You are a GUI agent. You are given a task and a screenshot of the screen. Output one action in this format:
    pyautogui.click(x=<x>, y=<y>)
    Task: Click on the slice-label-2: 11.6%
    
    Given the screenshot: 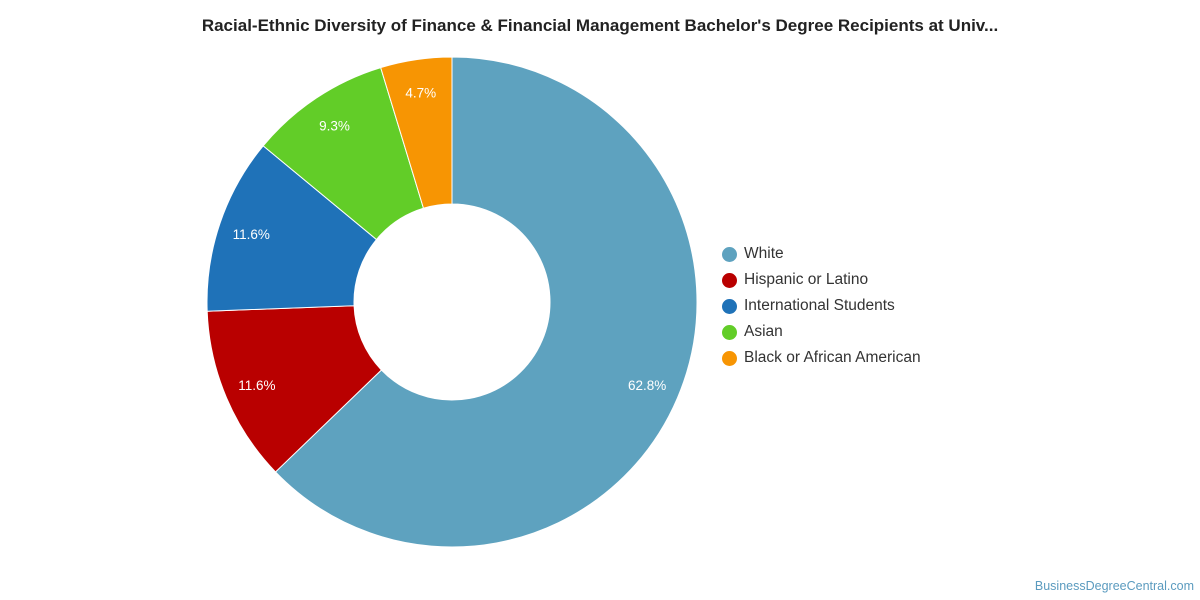 What is the action you would take?
    pyautogui.click(x=251, y=234)
    